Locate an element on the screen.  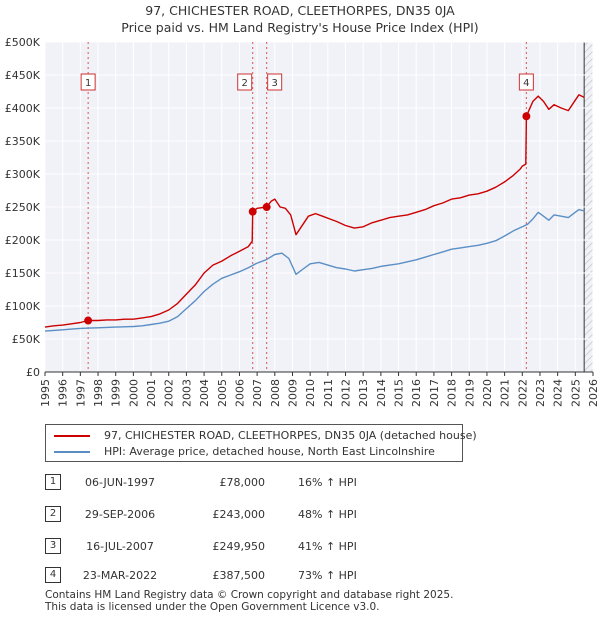
sale-hpi: 48% ↑ HPI is located at coordinates (327, 514).